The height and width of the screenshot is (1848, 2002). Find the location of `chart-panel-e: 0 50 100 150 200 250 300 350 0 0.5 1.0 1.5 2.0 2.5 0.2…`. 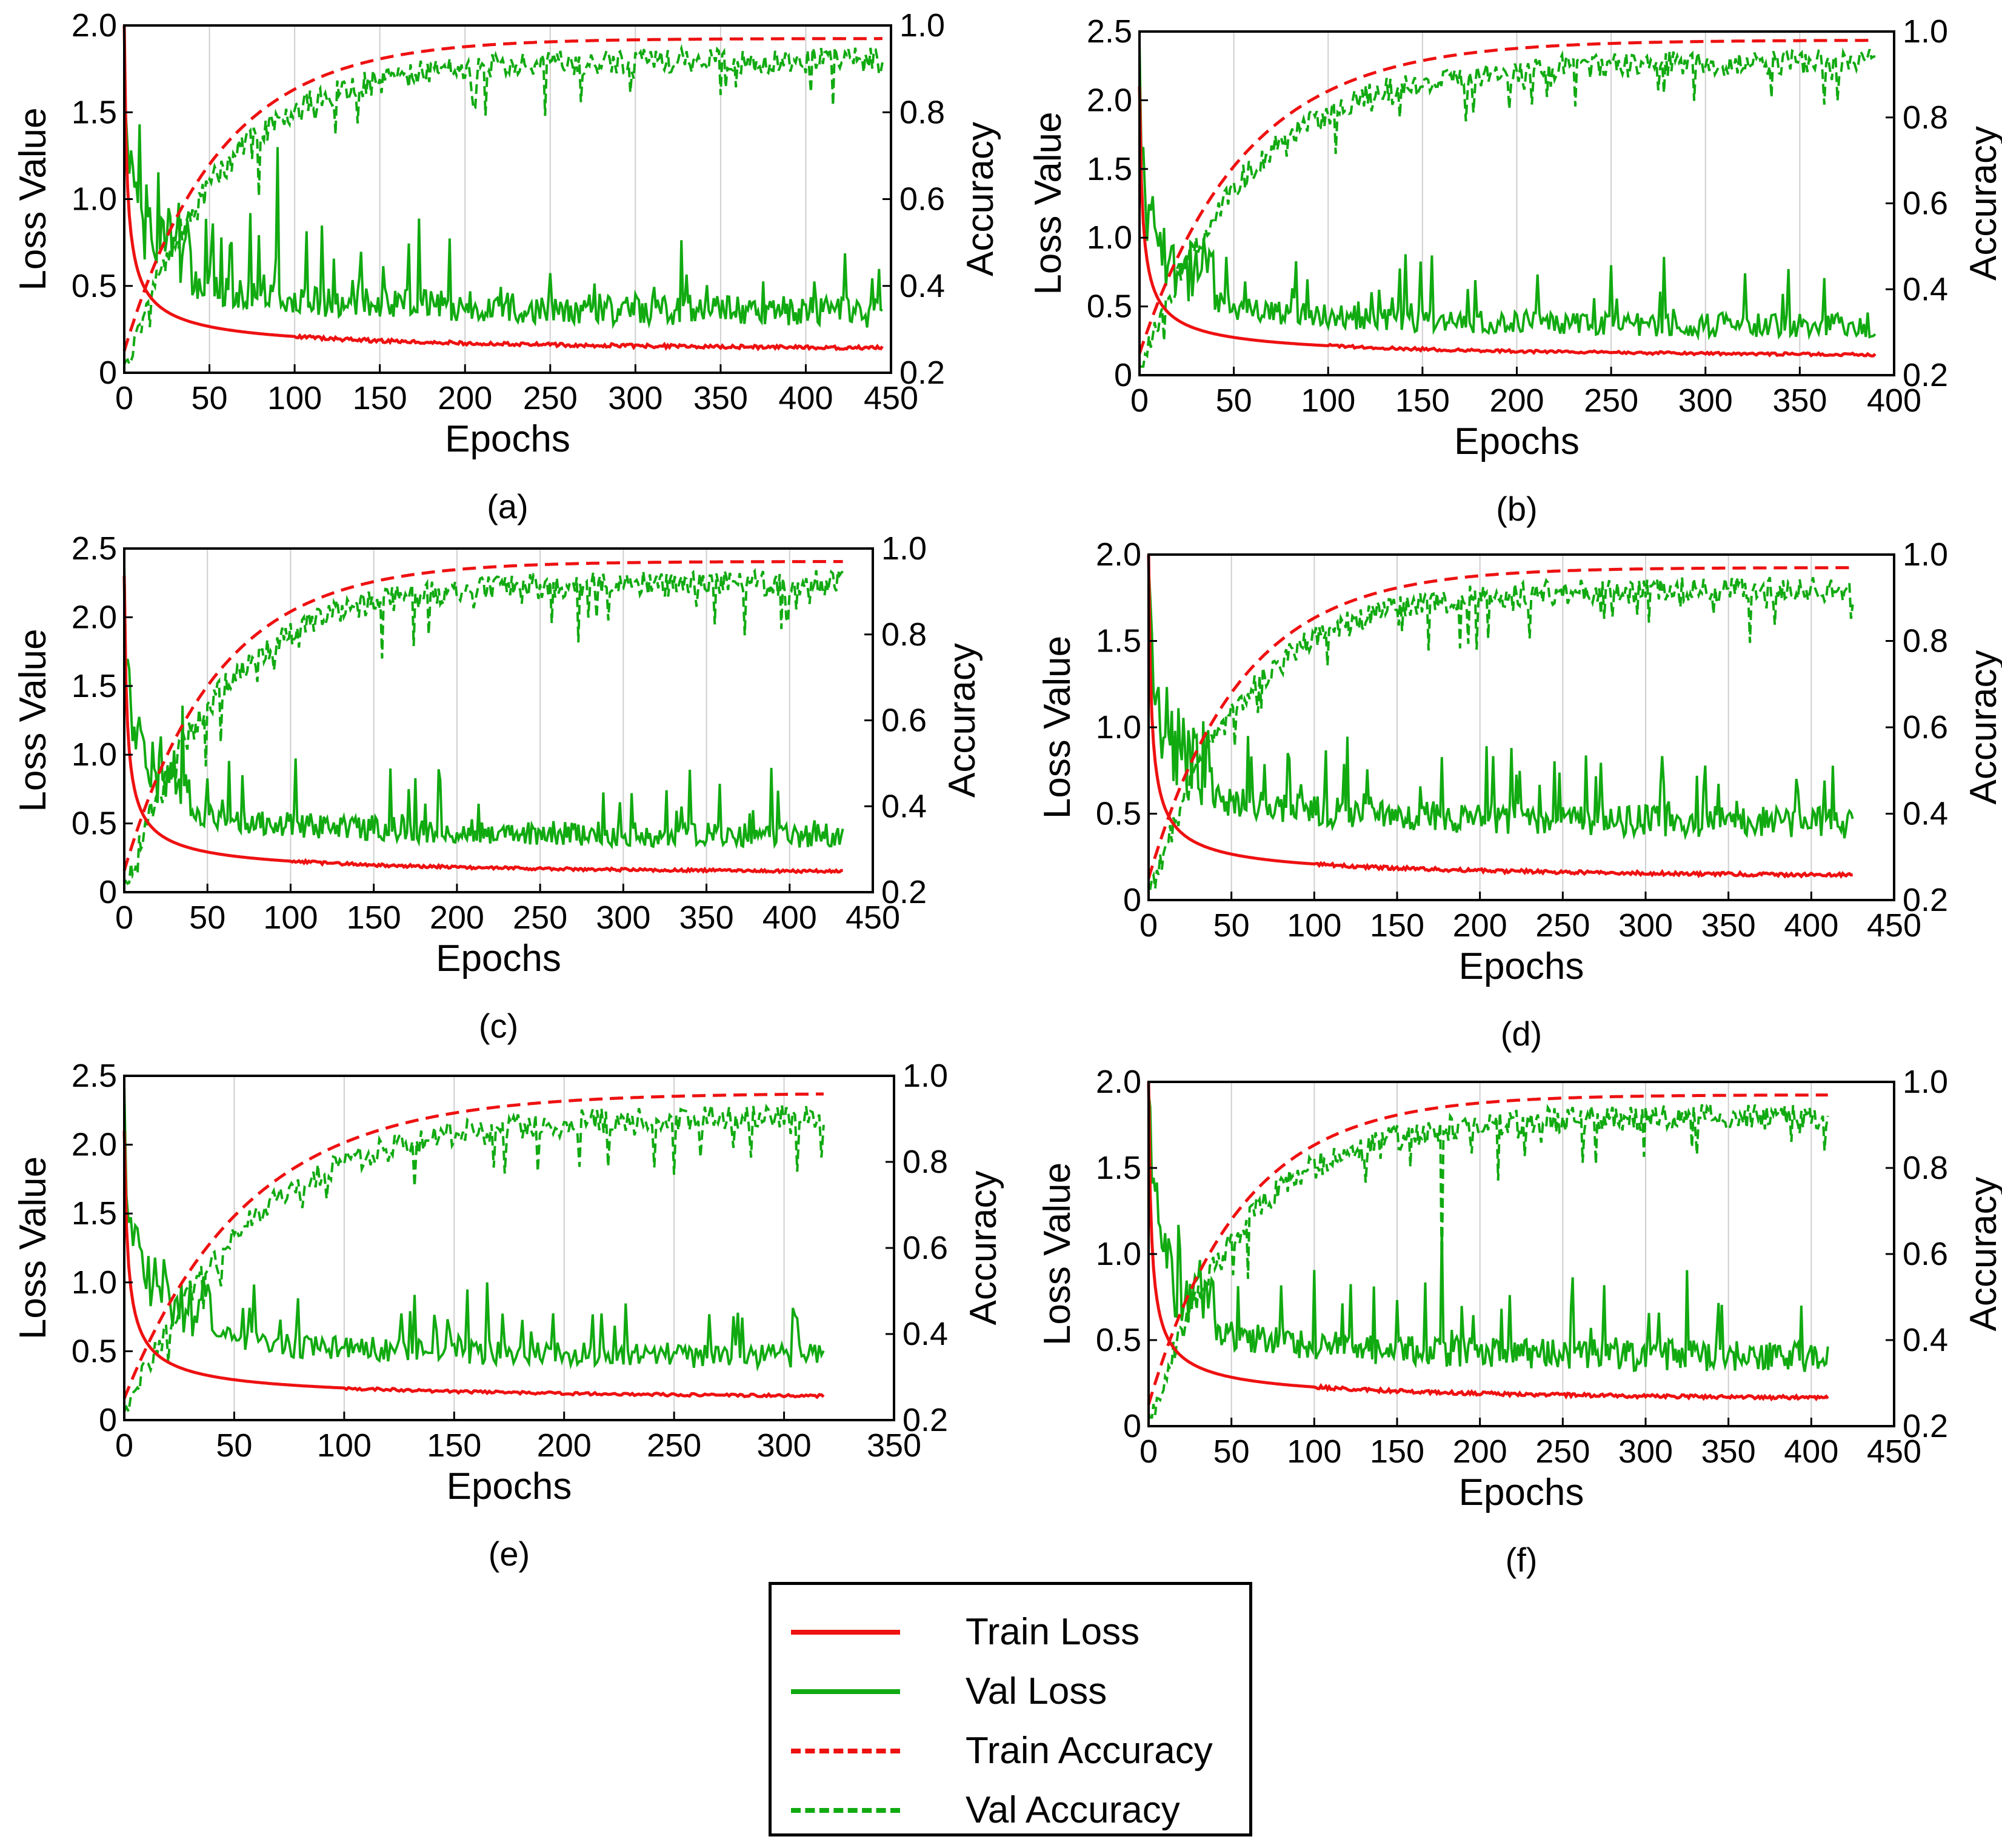

chart-panel-e: 0 50 100 150 200 250 300 350 0 0.5 1.0 1.5 2.0 2.5 0.2… is located at coordinates (508, 1315).